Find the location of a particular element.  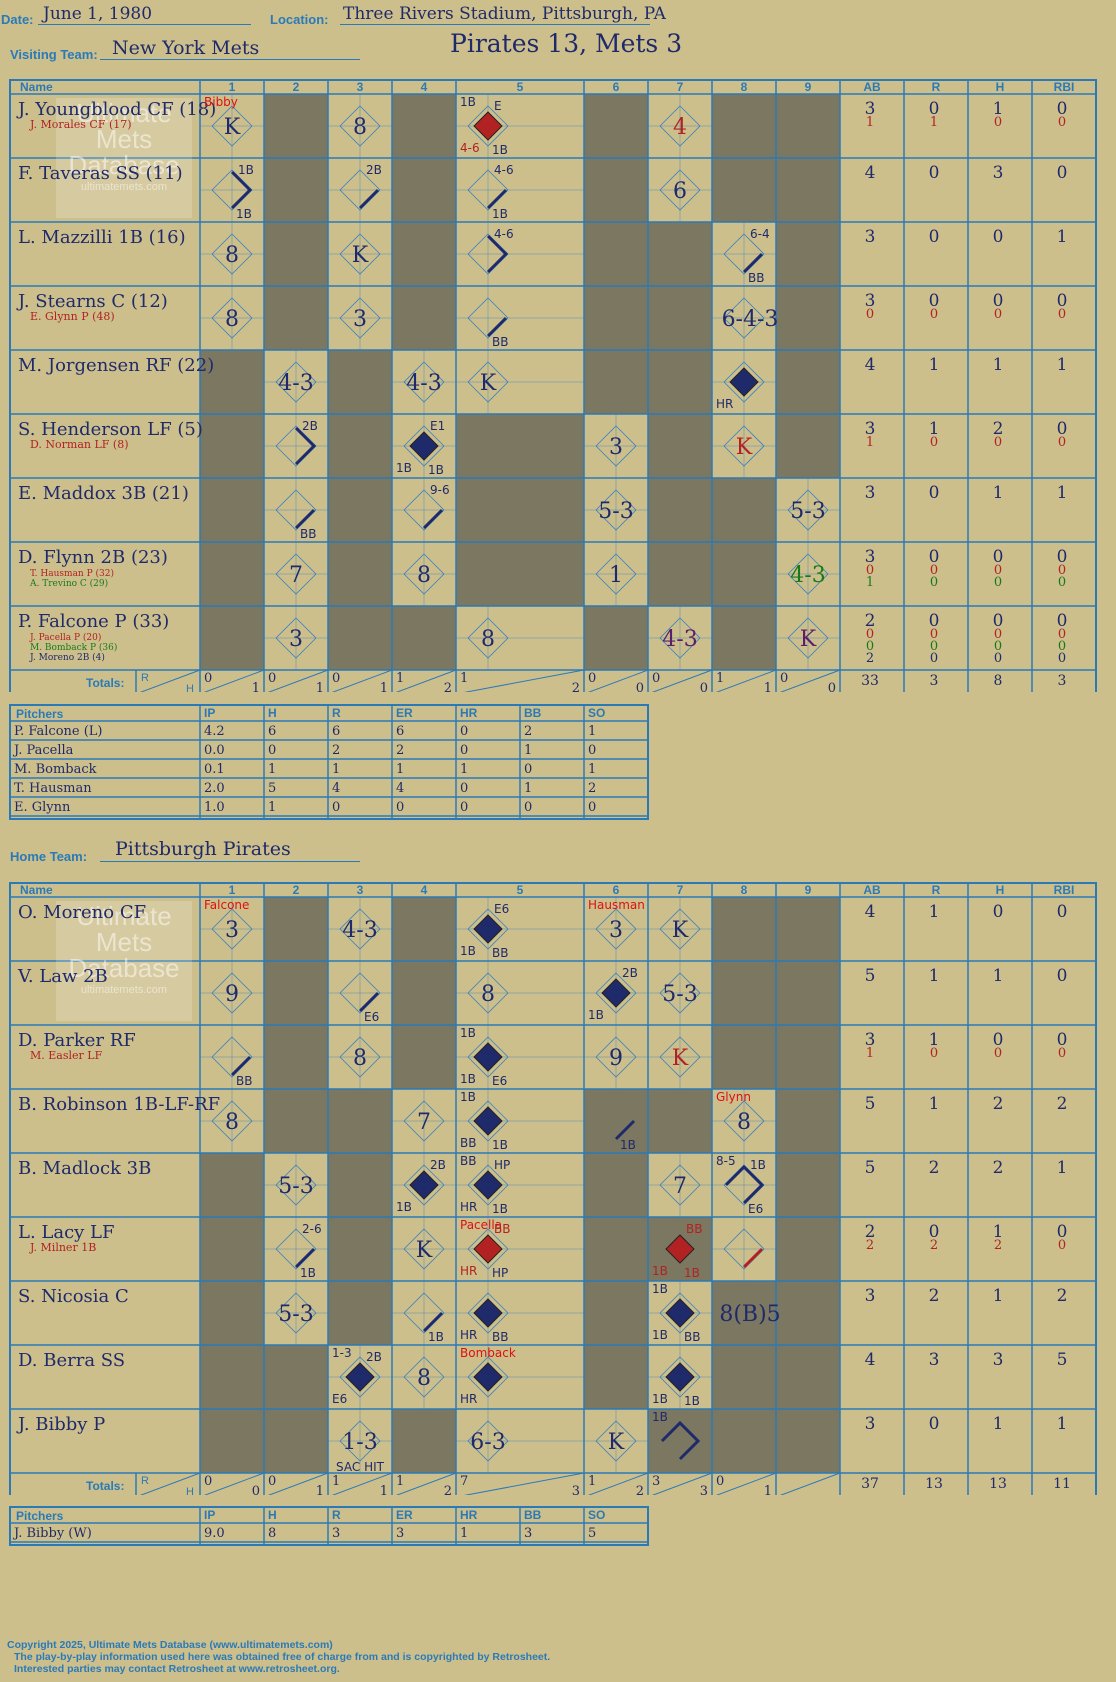

stat-h: 2 is located at coordinates (998, 429).